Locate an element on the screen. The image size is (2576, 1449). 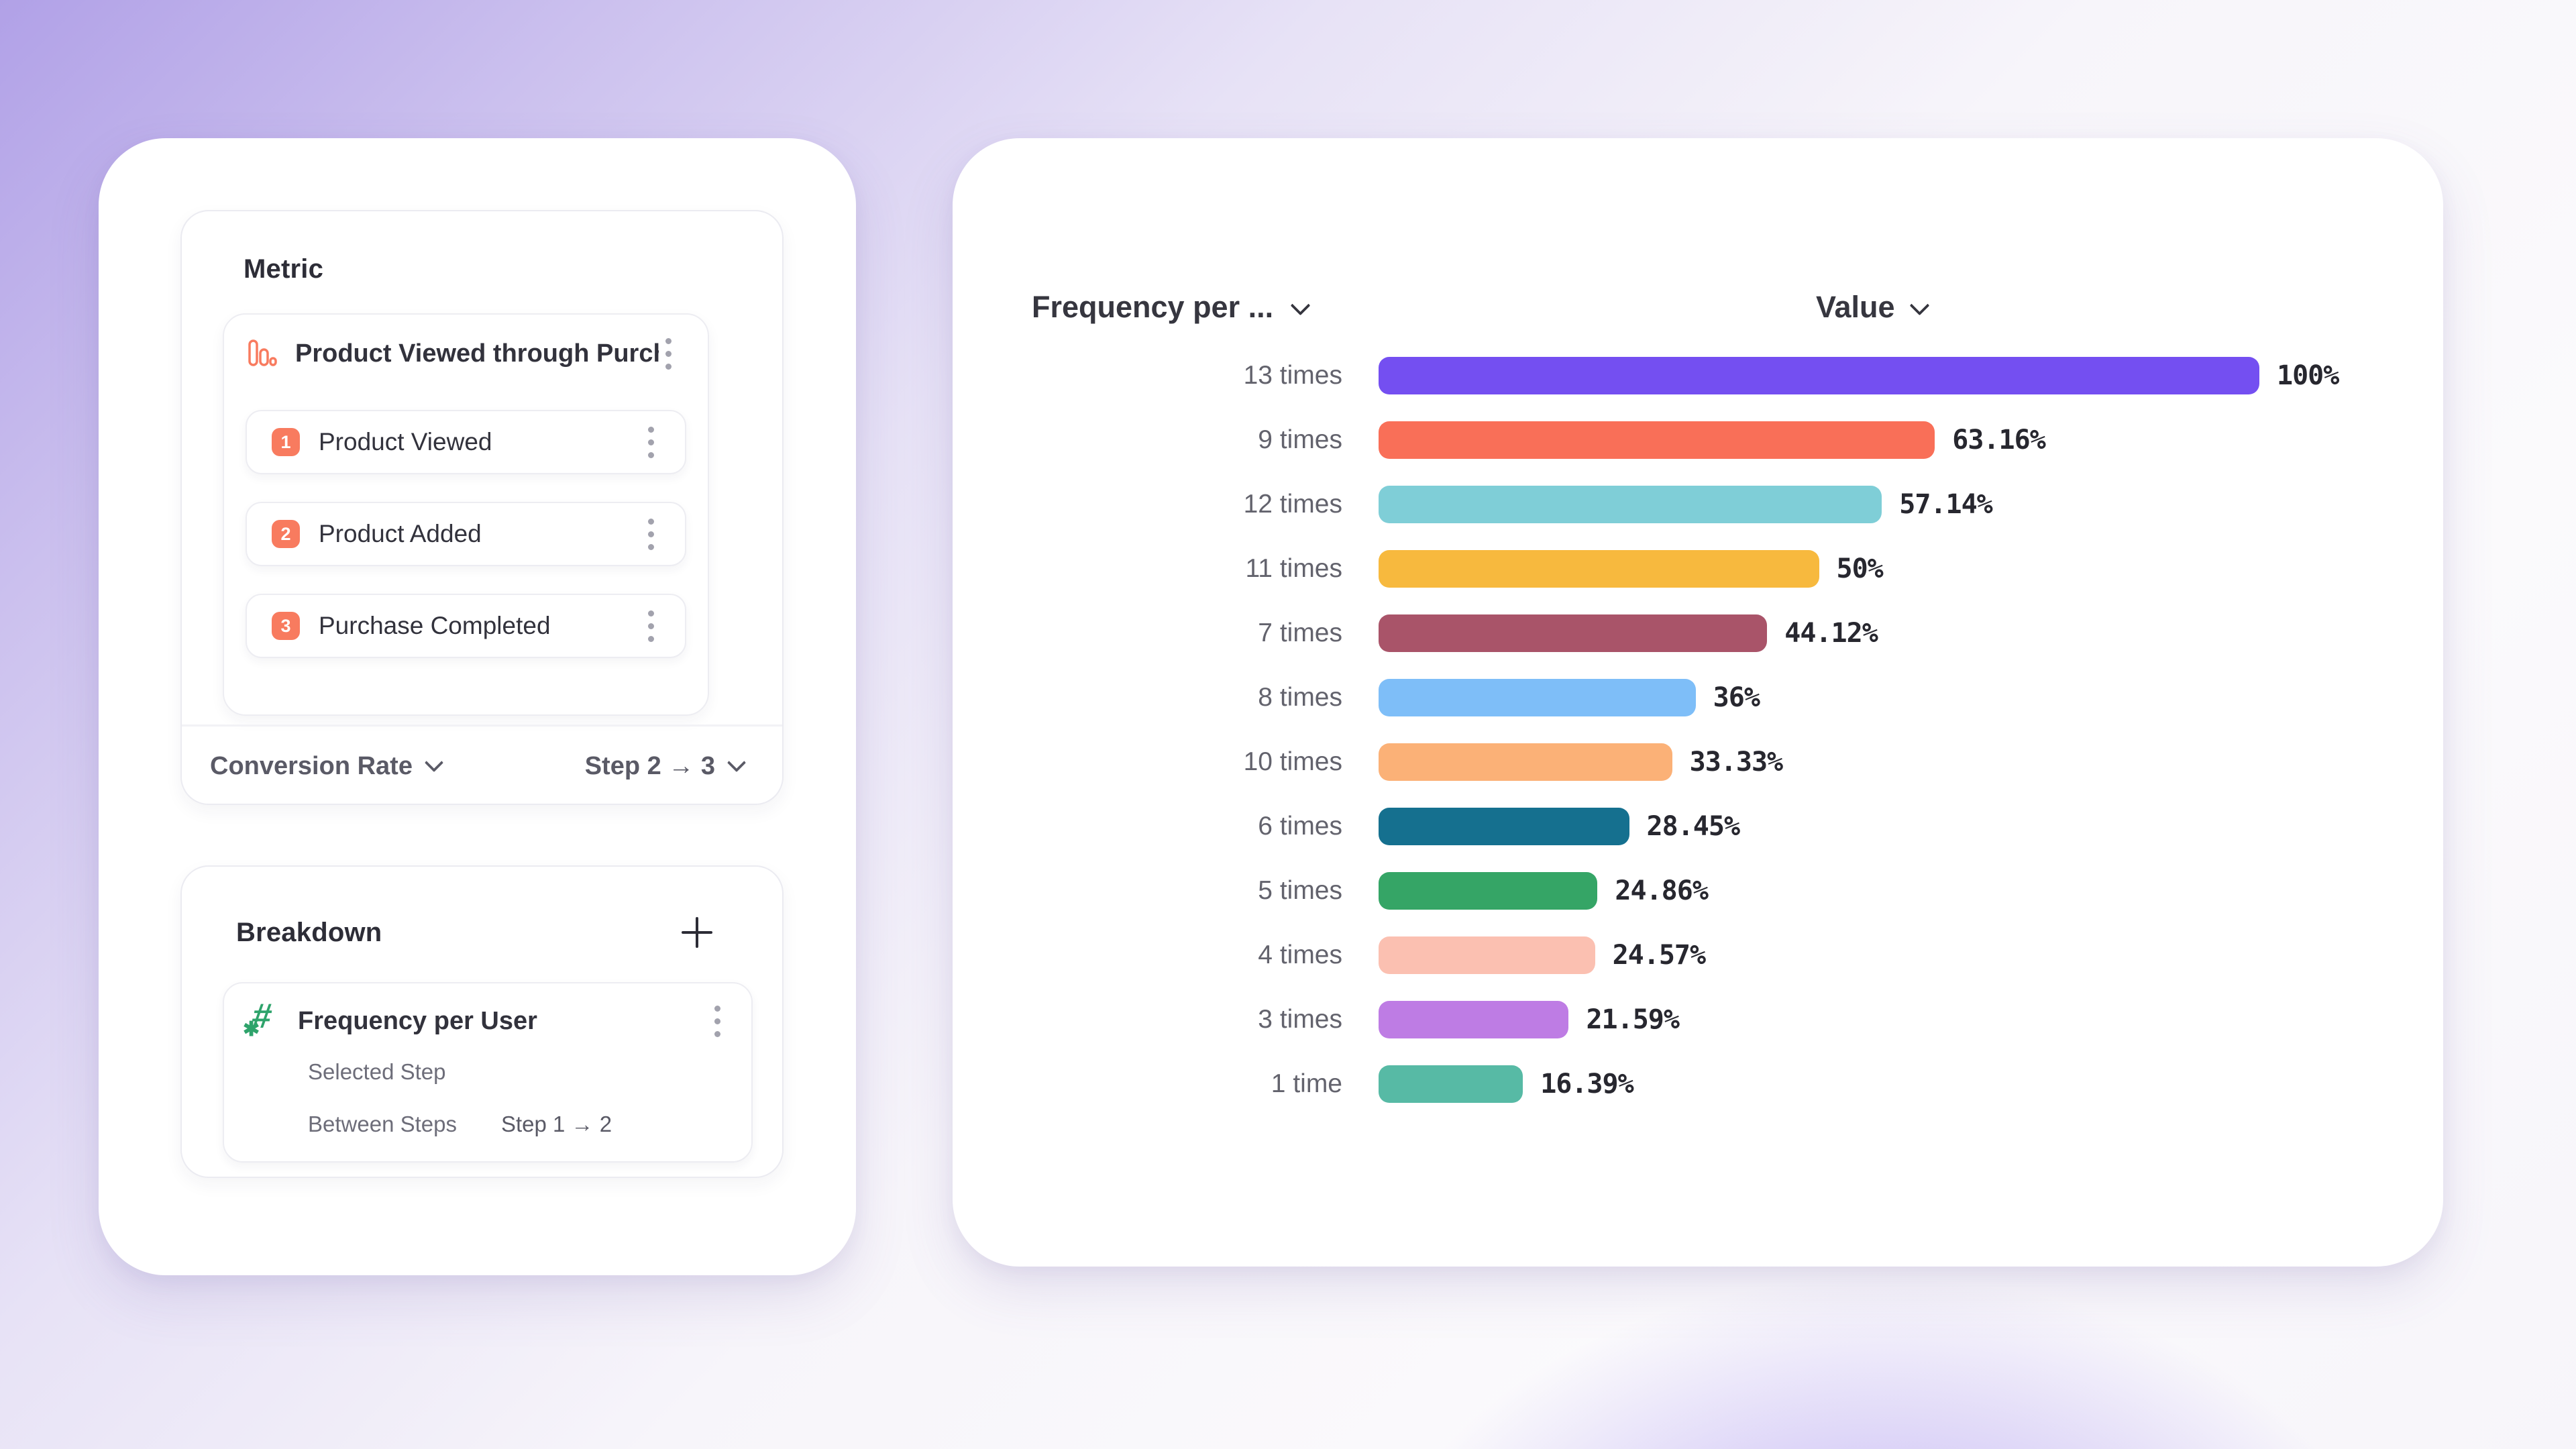
breakdown-panel-title: Breakdown is located at coordinates (309, 932).